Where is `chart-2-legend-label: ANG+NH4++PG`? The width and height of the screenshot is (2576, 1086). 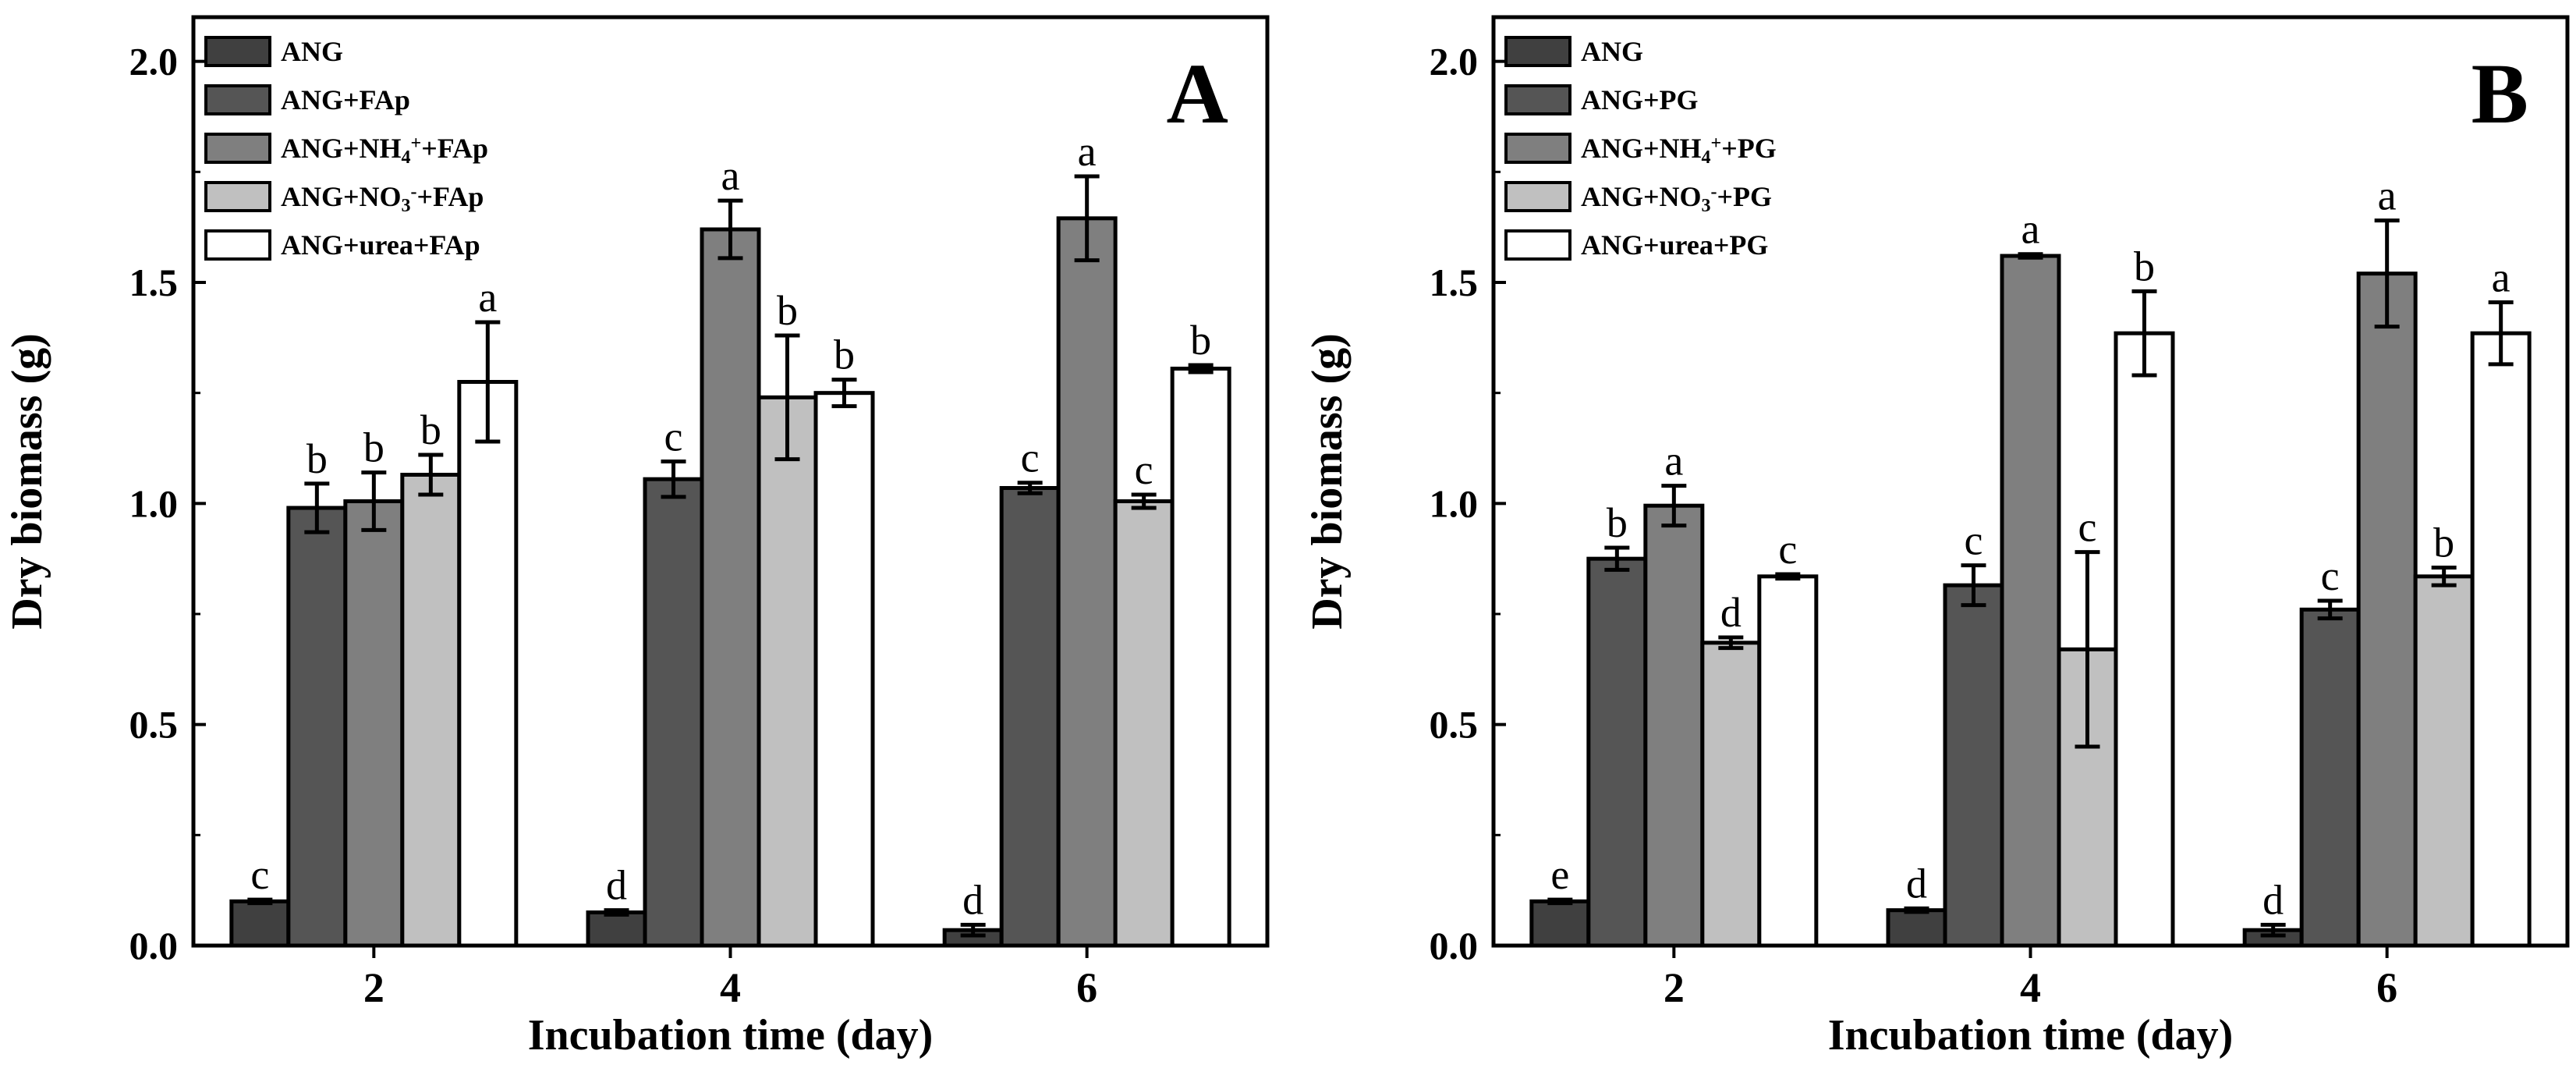
chart-2-legend-label: ANG+NH4++PG is located at coordinates (1679, 150).